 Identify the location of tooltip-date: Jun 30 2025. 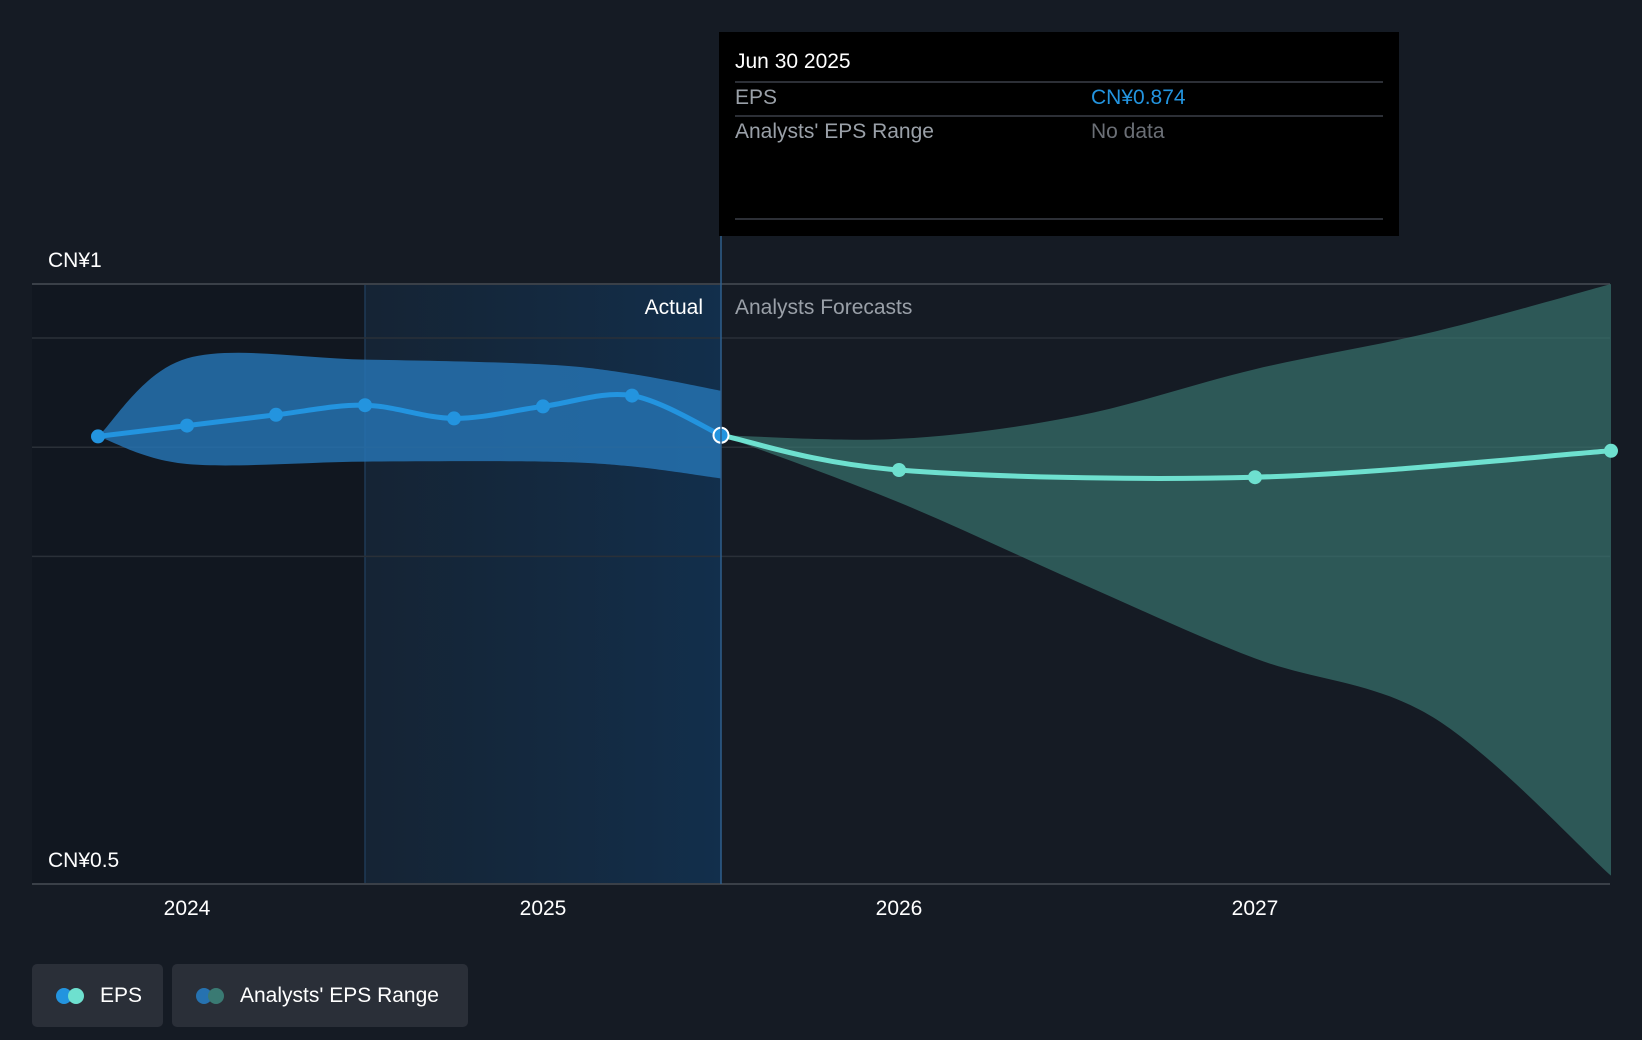
(793, 61).